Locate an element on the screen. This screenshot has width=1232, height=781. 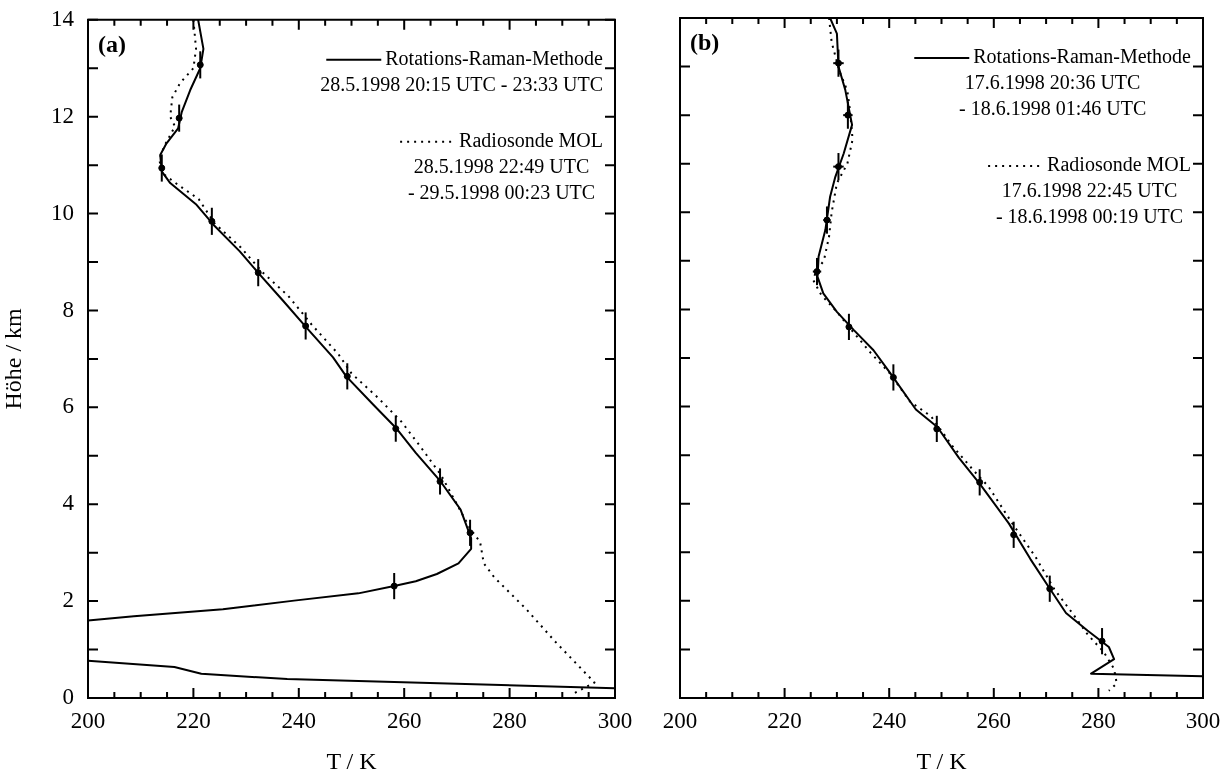
y-tick-label: 2 is located at coordinates (68, 600).